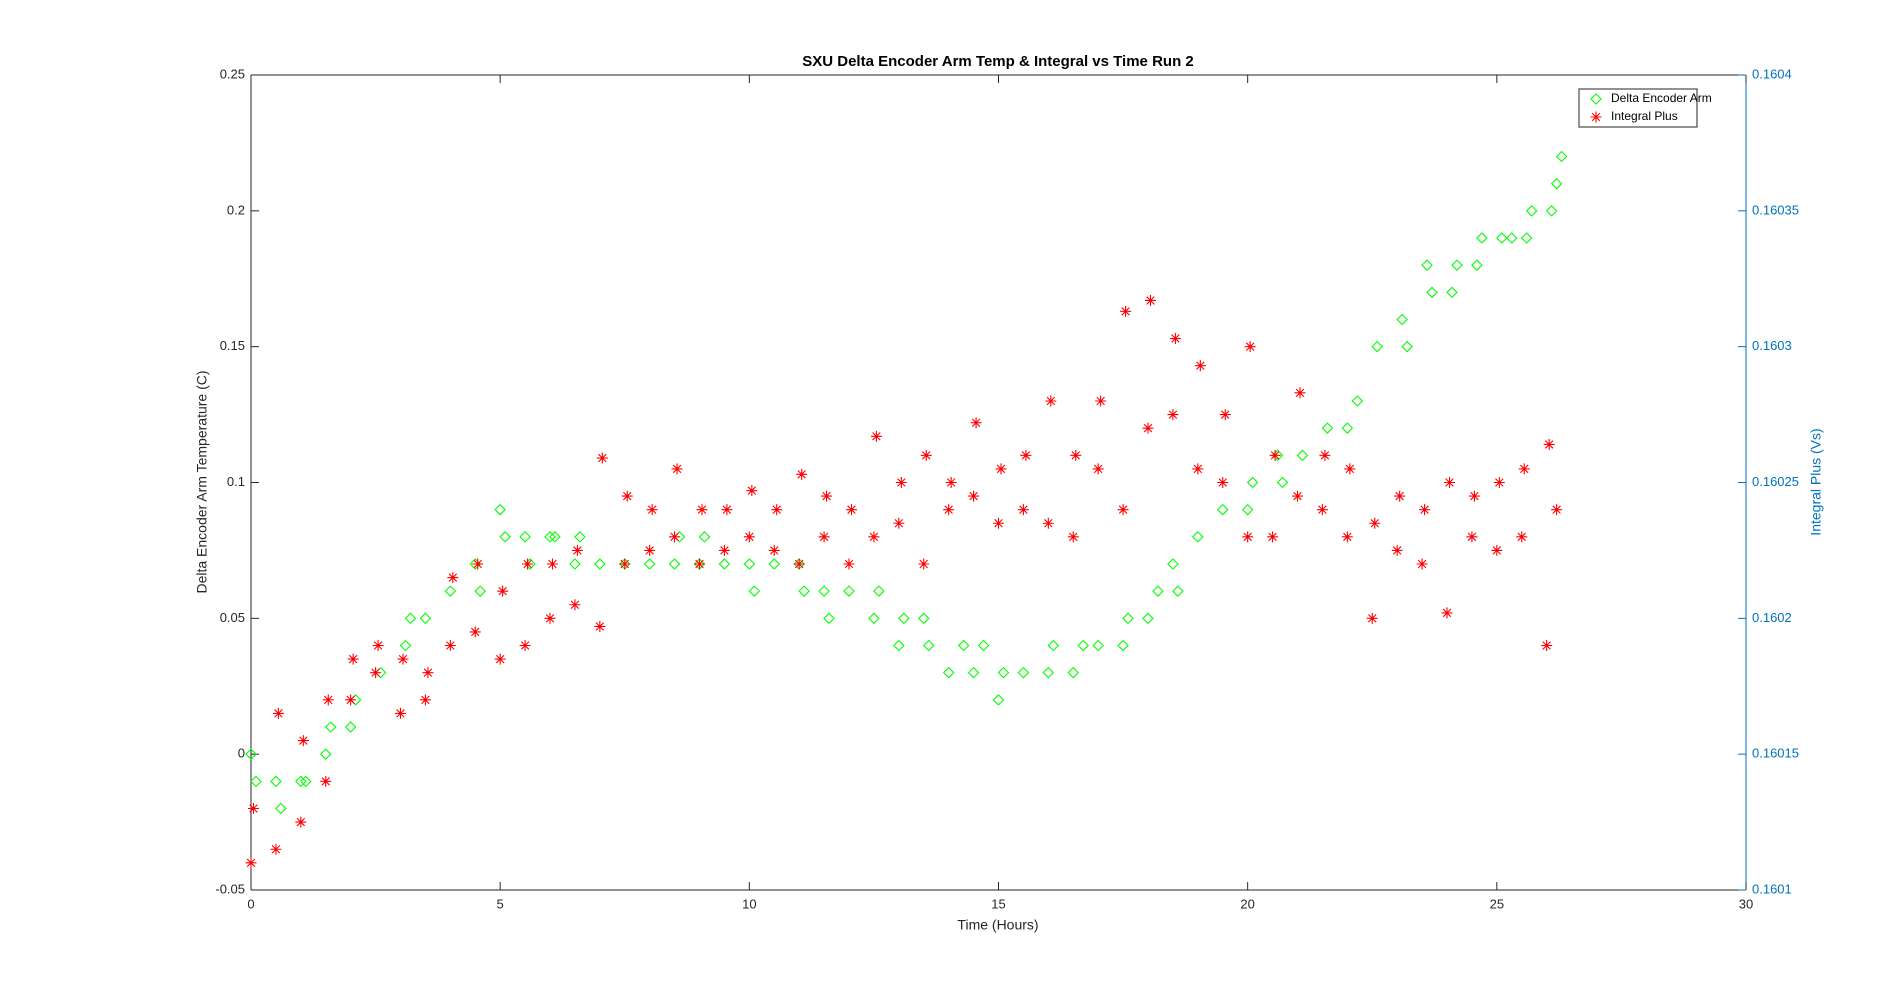 Image resolution: width=1904 pixels, height=987 pixels. Describe the element at coordinates (749, 903) in the screenshot. I see `x-tick-label: 10` at that location.